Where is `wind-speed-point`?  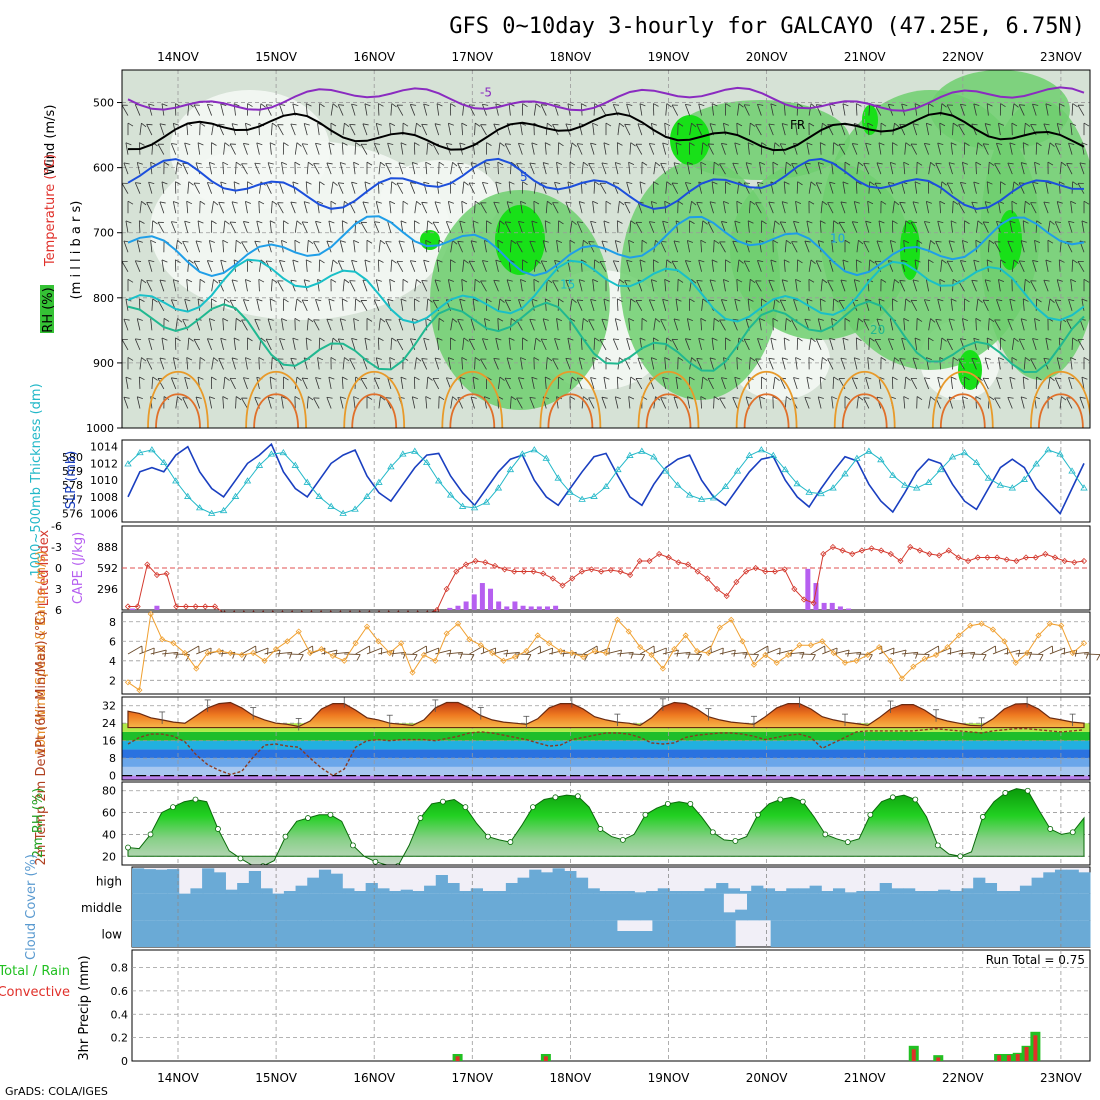
wind-speed-point is located at coordinates (241, 655).